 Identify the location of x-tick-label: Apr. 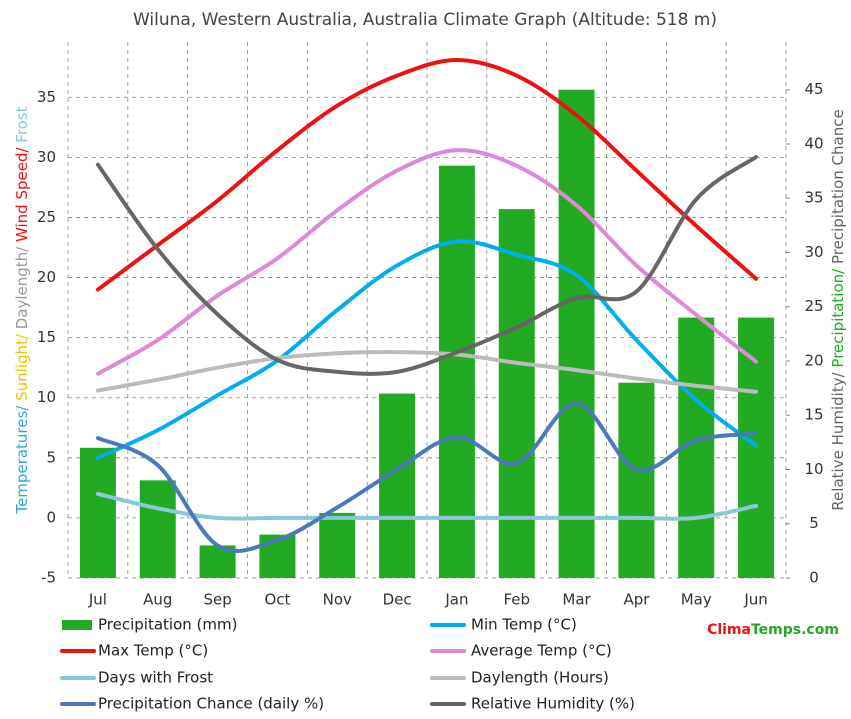
(636, 600).